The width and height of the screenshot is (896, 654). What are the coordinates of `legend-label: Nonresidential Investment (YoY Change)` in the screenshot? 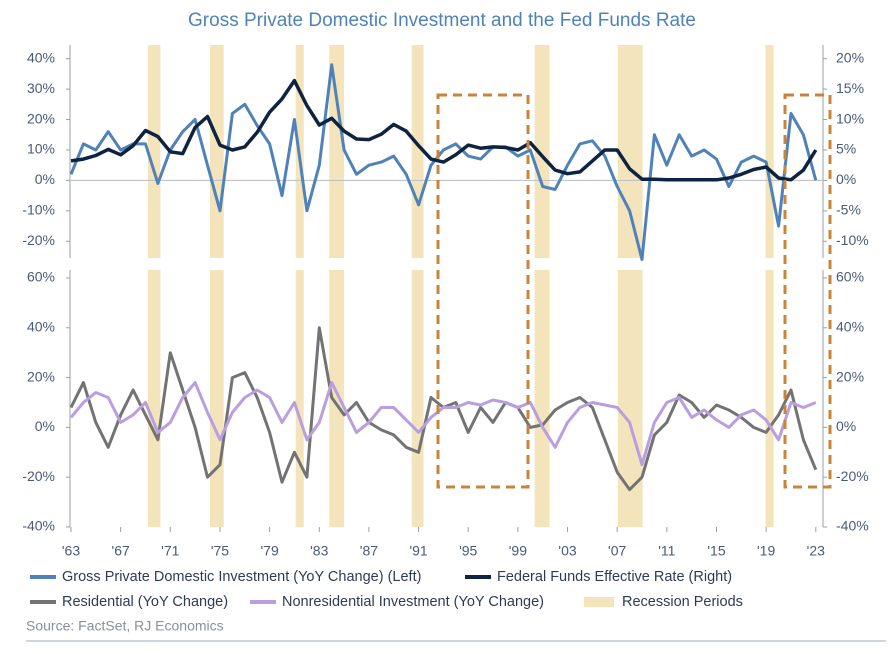 It's located at (413, 602).